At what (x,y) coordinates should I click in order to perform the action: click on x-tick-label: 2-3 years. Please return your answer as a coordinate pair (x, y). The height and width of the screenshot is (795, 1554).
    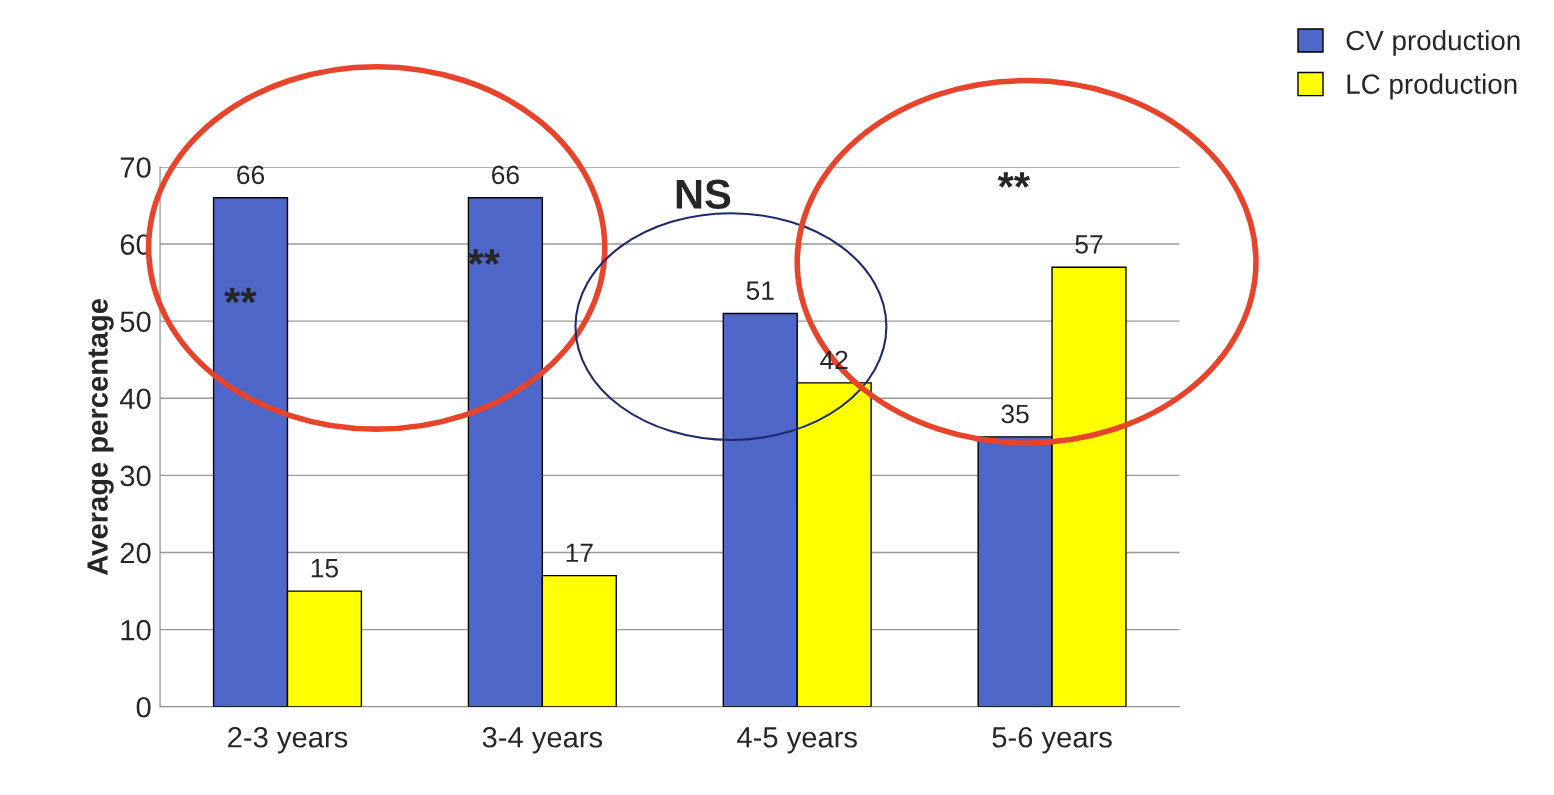
    Looking at the image, I should click on (288, 740).